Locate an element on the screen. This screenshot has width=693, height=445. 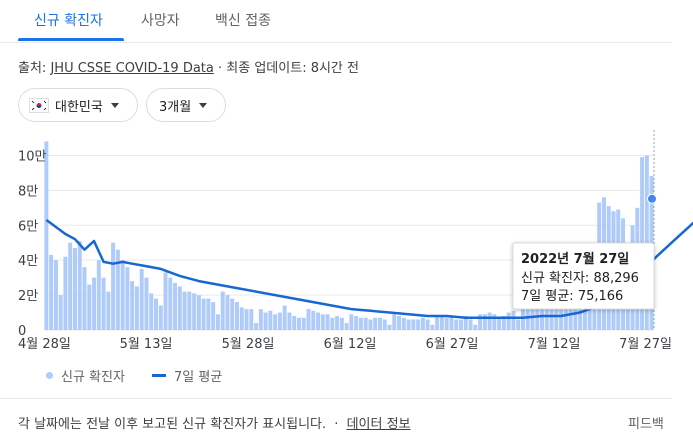
chevron-down-icon is located at coordinates (203, 105).